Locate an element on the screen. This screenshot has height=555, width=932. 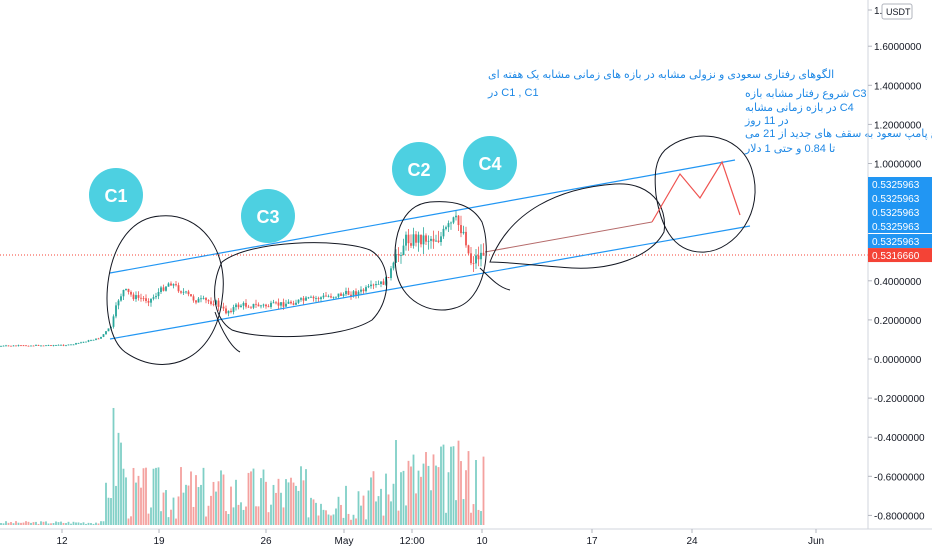
channel-upper is located at coordinates (422, 216).